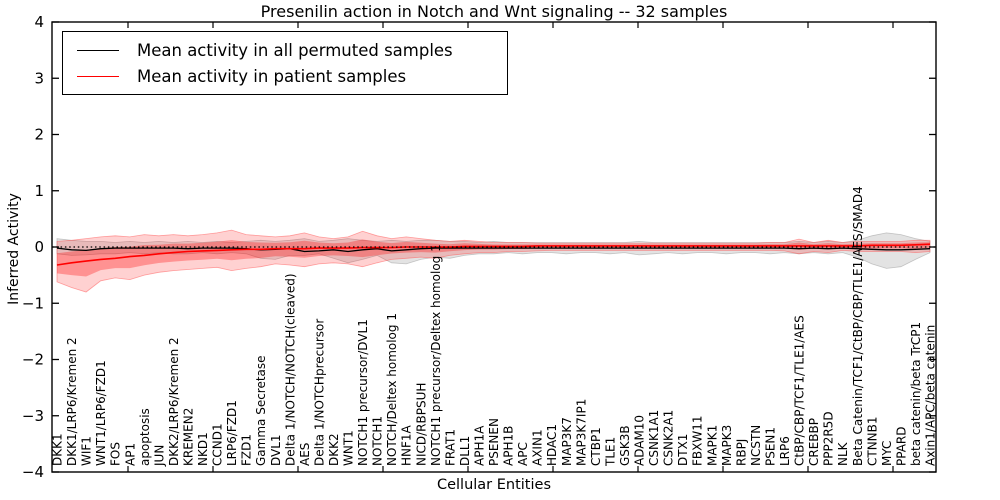 The width and height of the screenshot is (1000, 500). I want to click on x-category-label: PSEN1, so click(771, 446).